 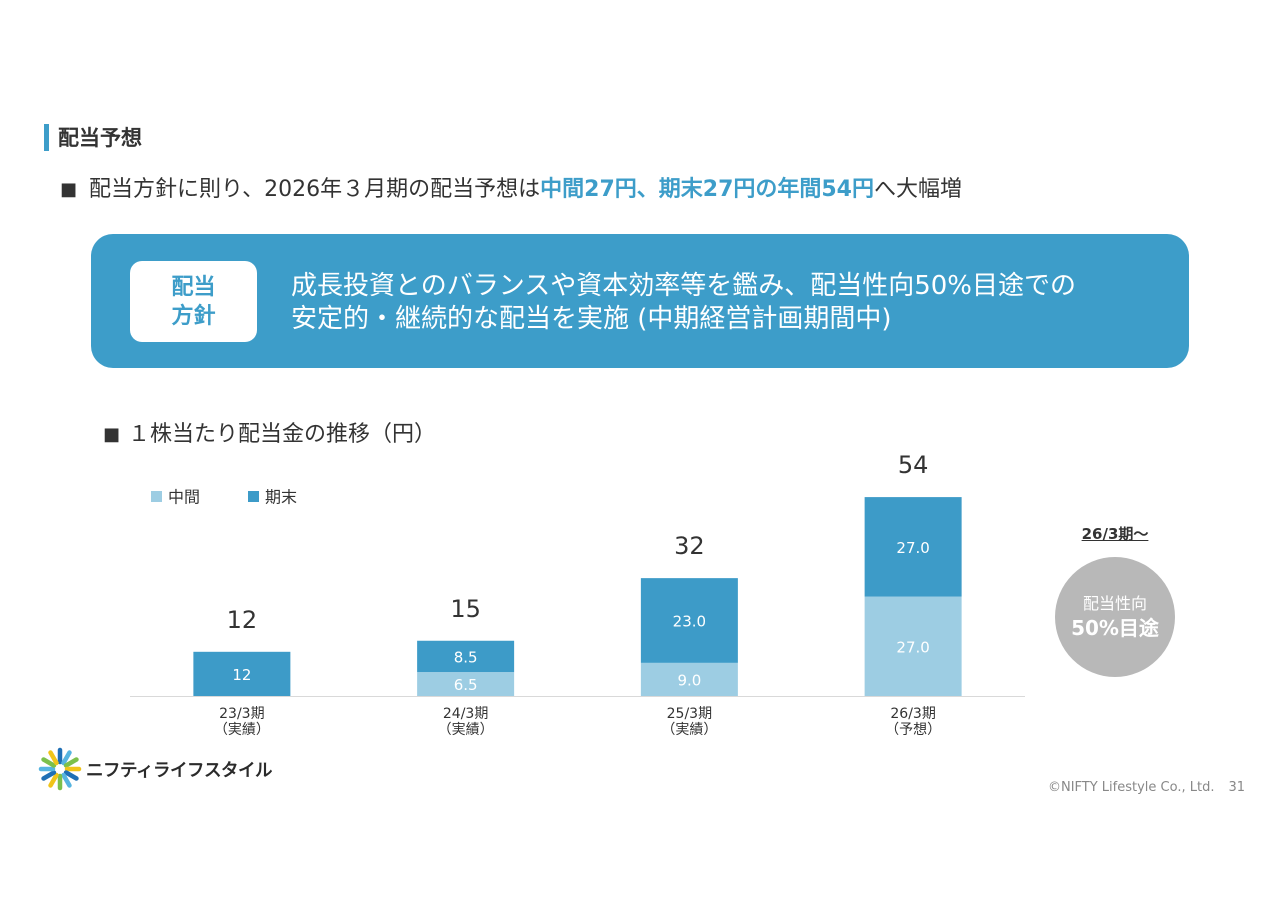 What do you see at coordinates (100, 138) in the screenshot?
I see `page-title: 配当予想` at bounding box center [100, 138].